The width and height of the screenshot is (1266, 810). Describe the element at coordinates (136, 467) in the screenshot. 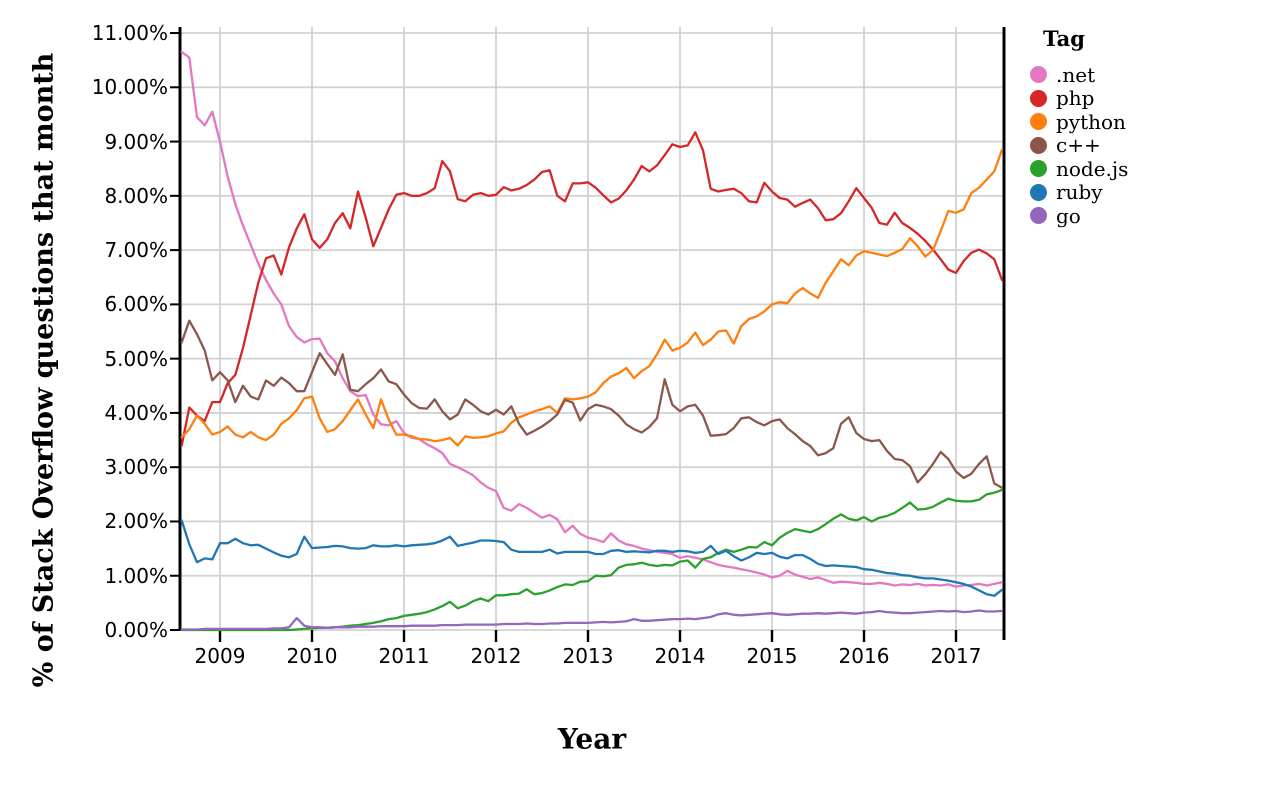

I see `y-tick-label: 3.00%` at that location.